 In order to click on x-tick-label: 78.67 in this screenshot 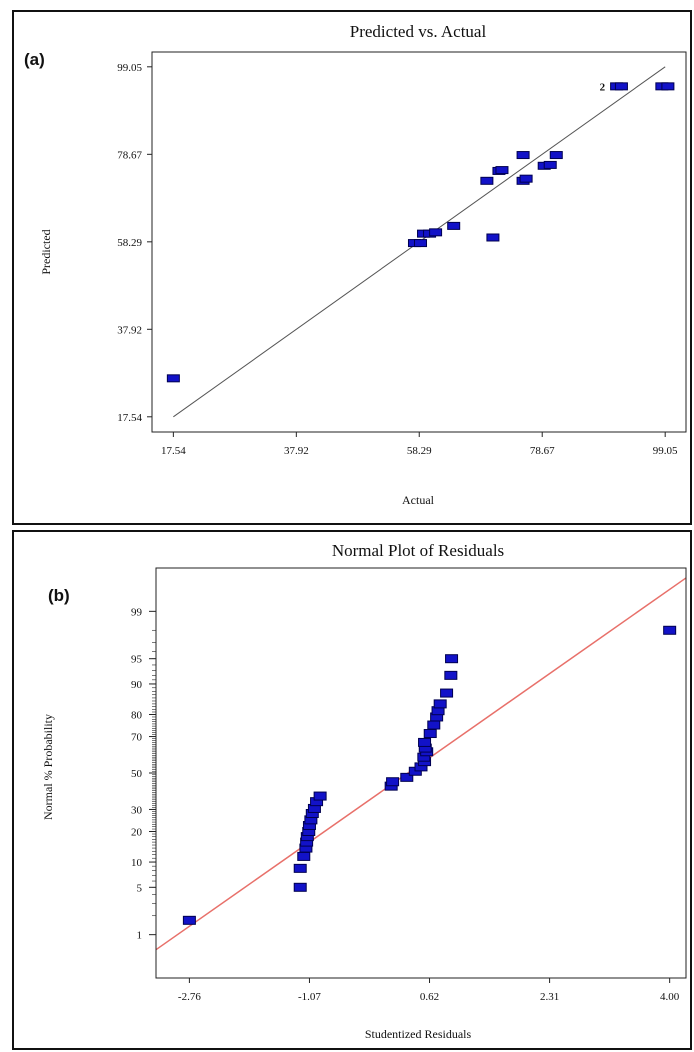, I will do `click(542, 451)`.